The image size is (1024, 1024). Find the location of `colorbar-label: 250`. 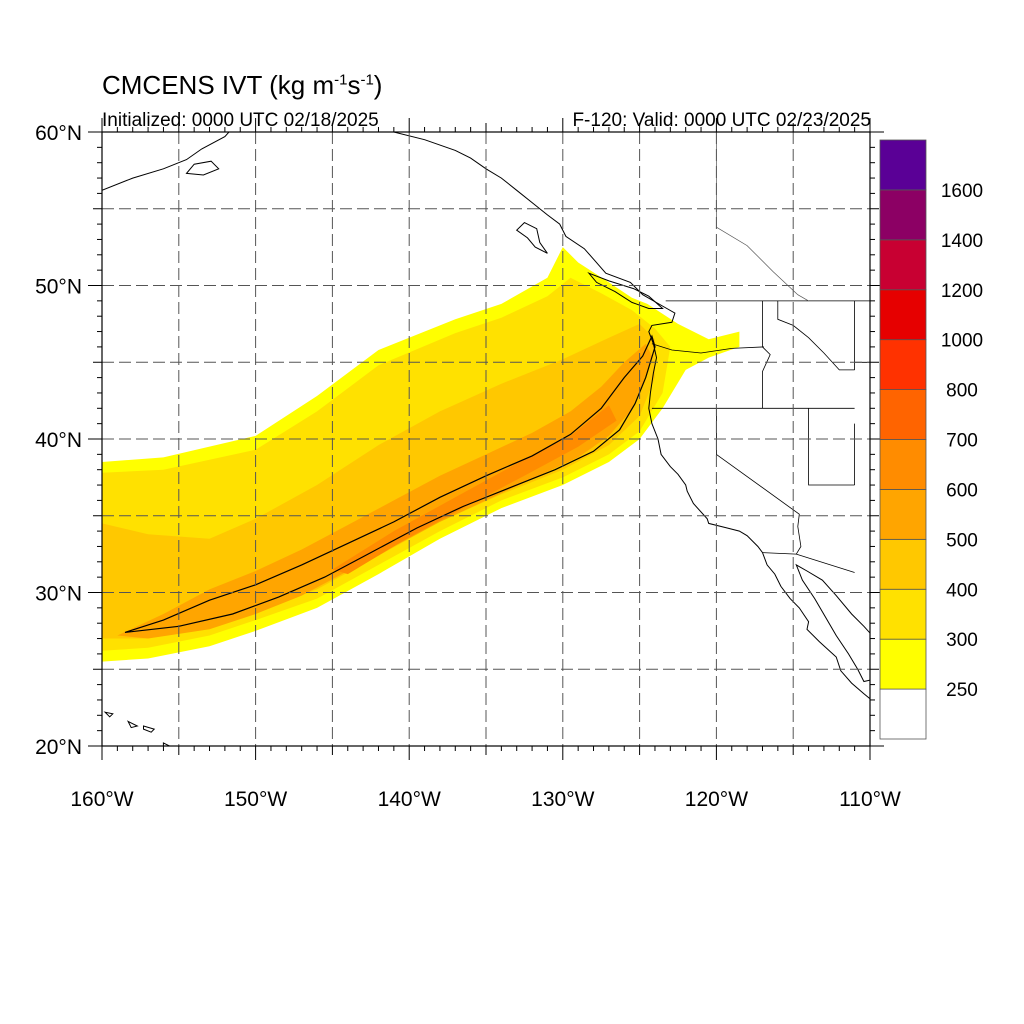

colorbar-label: 250 is located at coordinates (962, 690).